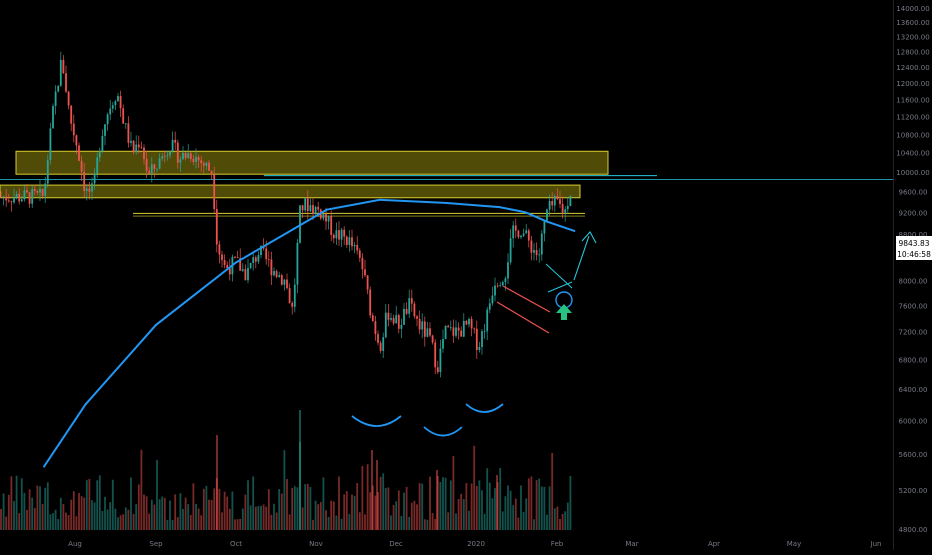  Describe the element at coordinates (912, 38) in the screenshot. I see `price-tick-label: 13200.00` at that location.